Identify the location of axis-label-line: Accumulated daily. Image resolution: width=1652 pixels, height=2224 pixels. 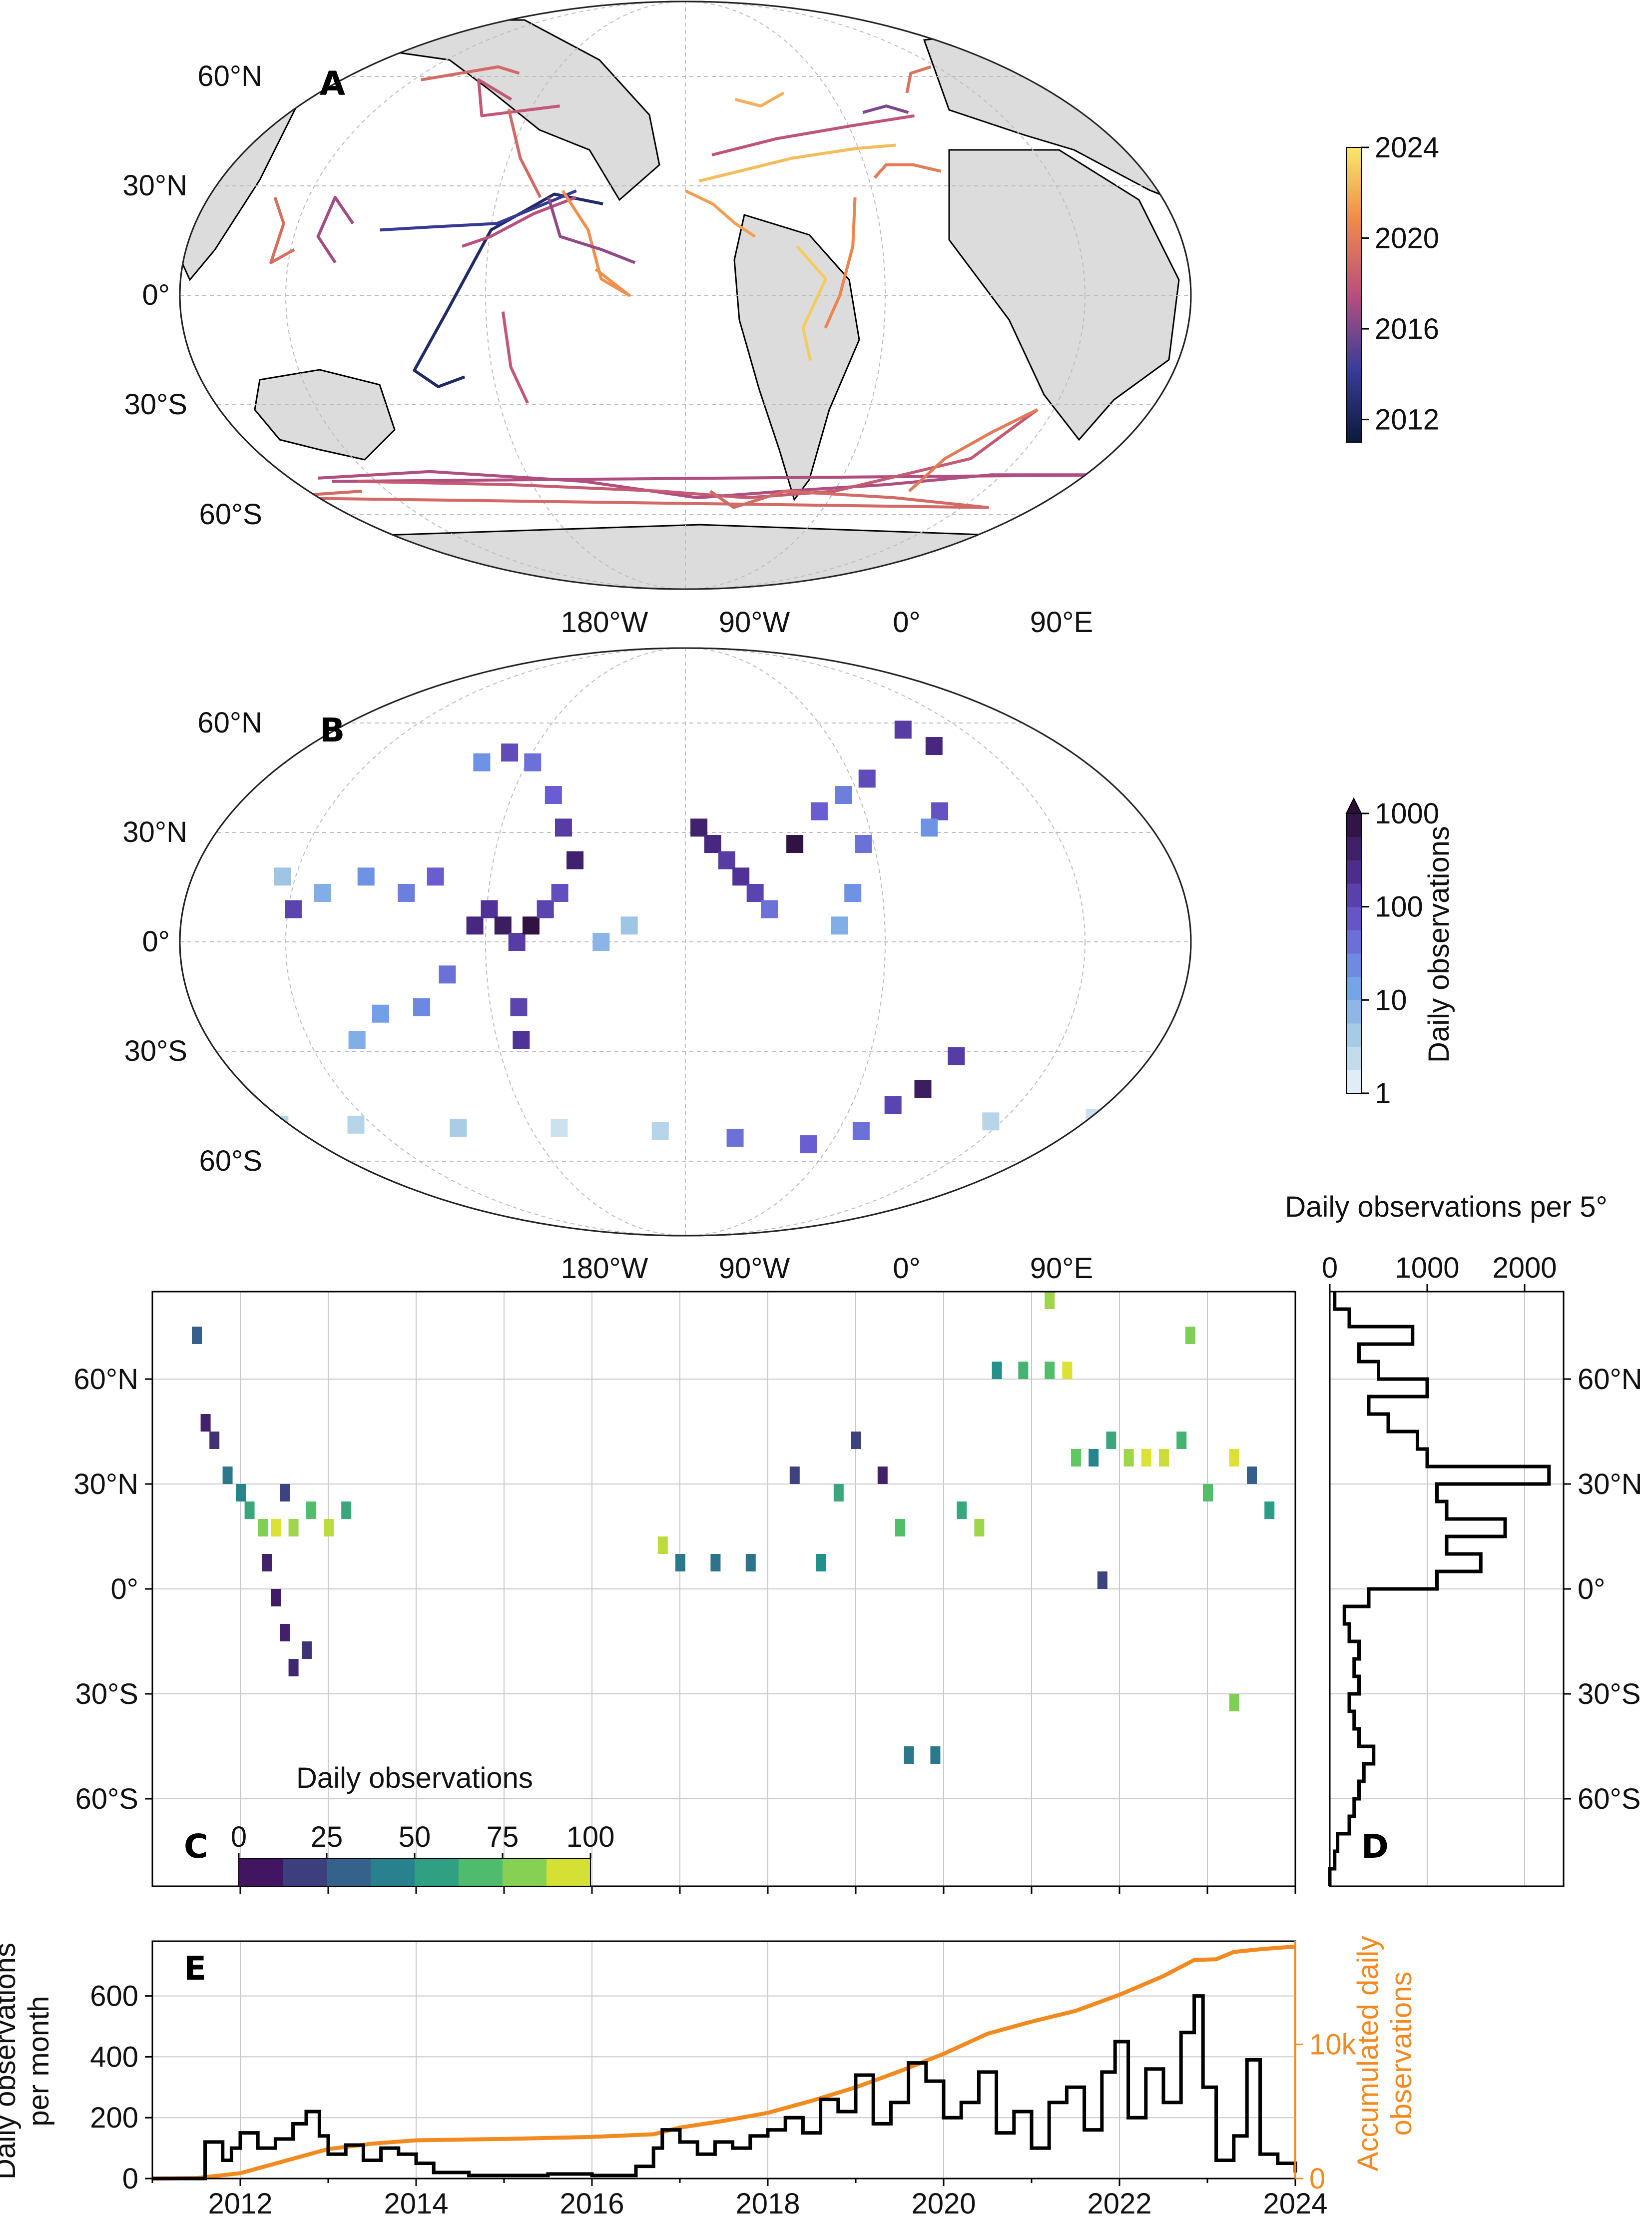
(1368, 2054).